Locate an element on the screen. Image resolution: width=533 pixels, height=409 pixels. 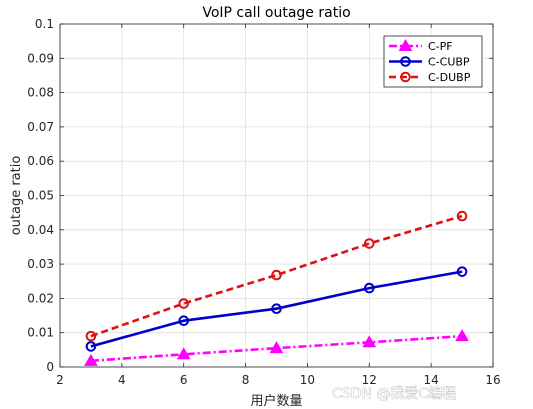
x-axis-label: 用户数量 is located at coordinates (276, 401).